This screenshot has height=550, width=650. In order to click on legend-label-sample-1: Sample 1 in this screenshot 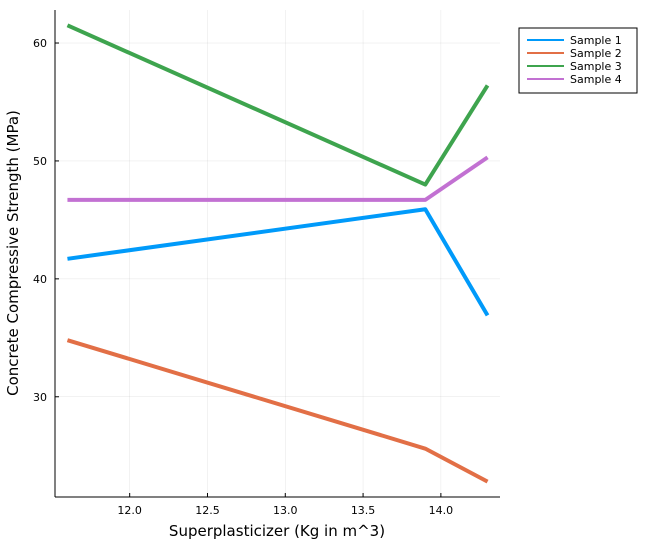, I will do `click(596, 40)`.